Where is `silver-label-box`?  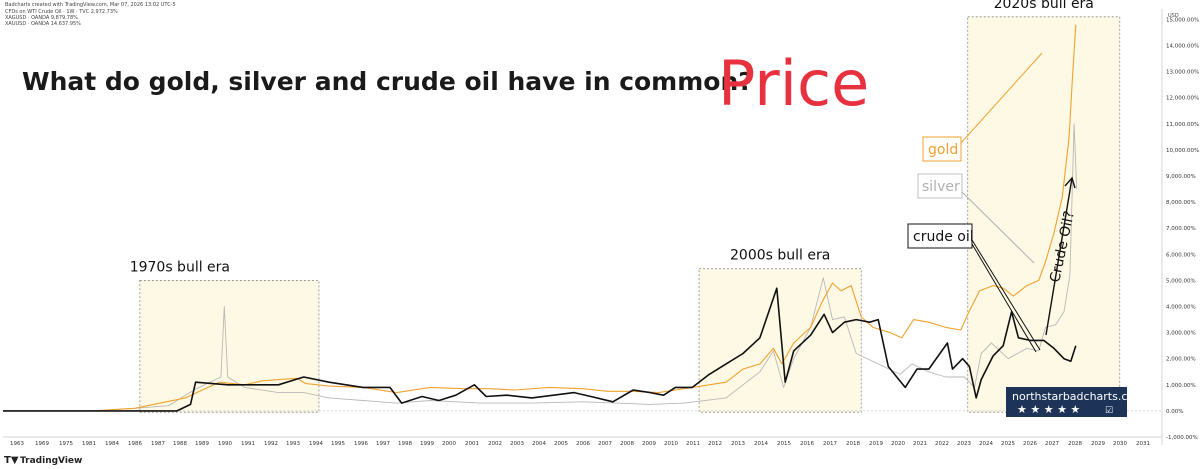 silver-label-box is located at coordinates (940, 186).